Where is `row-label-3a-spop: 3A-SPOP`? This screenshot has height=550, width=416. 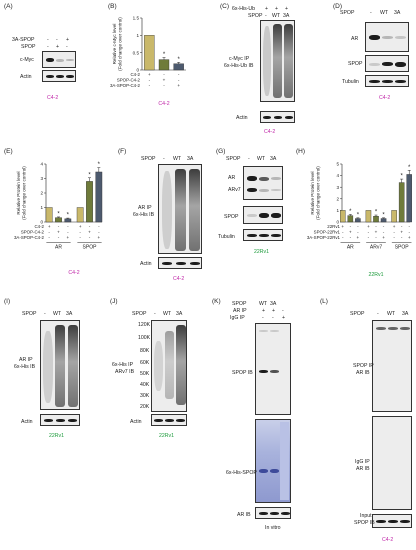 row-label-3a-spop: 3A-SPOP is located at coordinates (23, 40).